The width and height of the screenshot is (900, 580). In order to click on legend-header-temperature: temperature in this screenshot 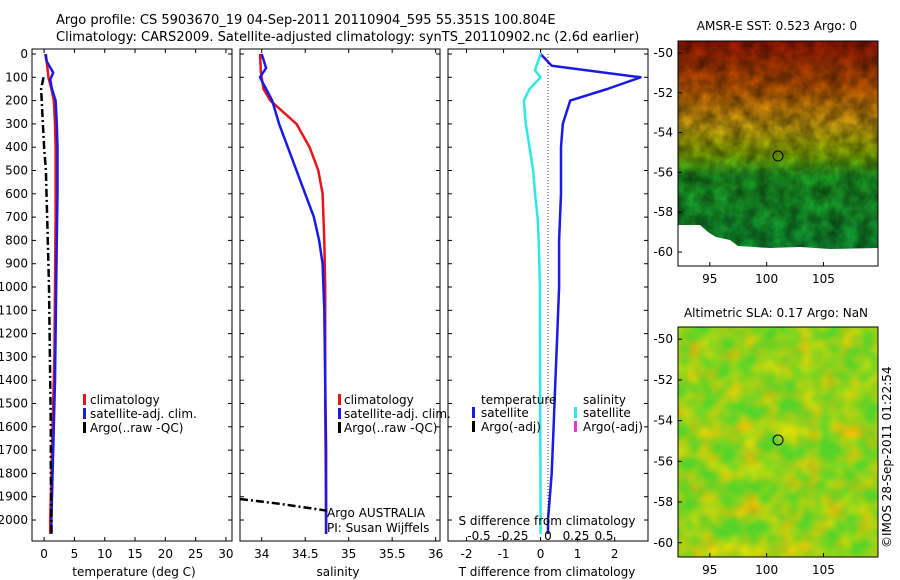, I will do `click(518, 400)`.